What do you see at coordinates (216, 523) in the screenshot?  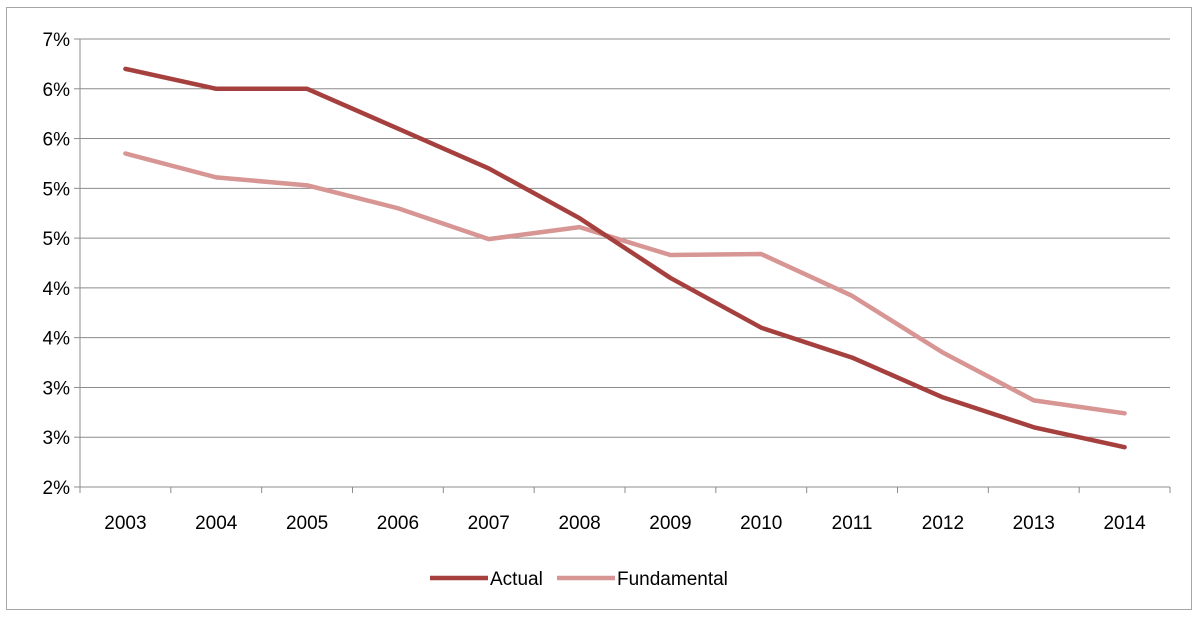 I see `x-tick-label: 2004` at bounding box center [216, 523].